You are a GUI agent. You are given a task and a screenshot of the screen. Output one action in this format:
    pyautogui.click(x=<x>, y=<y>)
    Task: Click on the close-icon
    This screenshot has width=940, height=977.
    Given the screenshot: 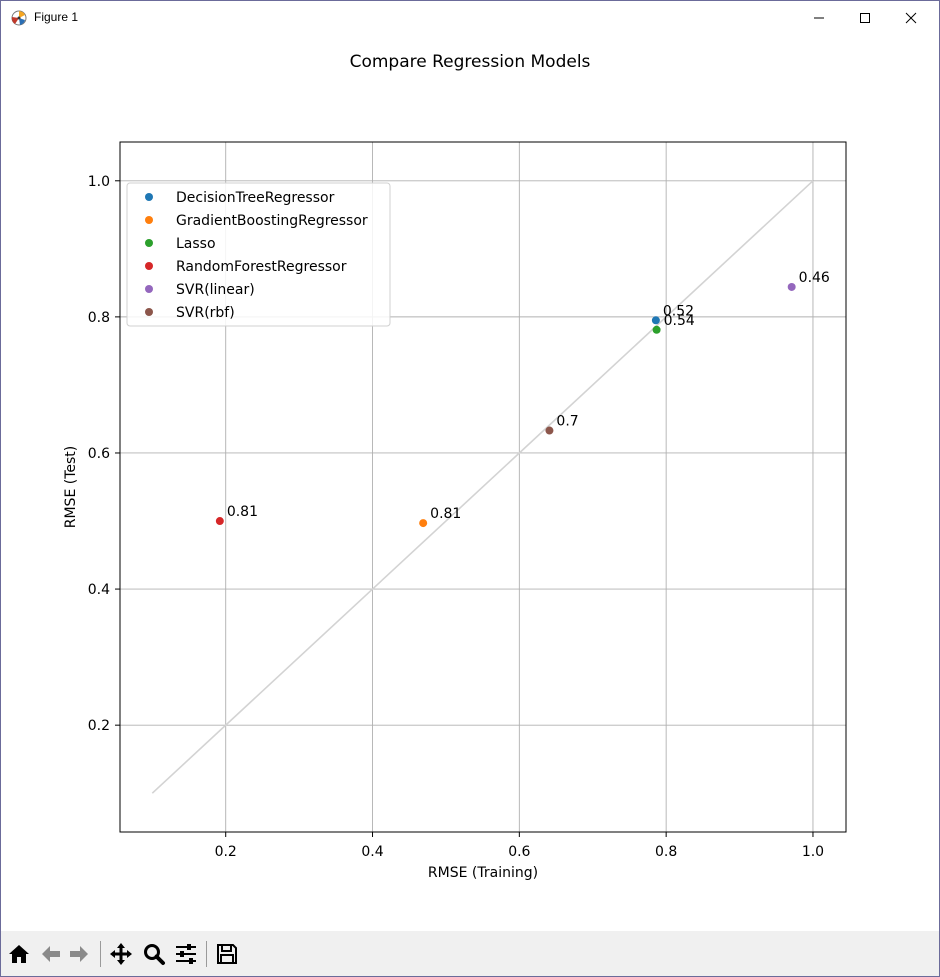 What is the action you would take?
    pyautogui.click(x=911, y=18)
    